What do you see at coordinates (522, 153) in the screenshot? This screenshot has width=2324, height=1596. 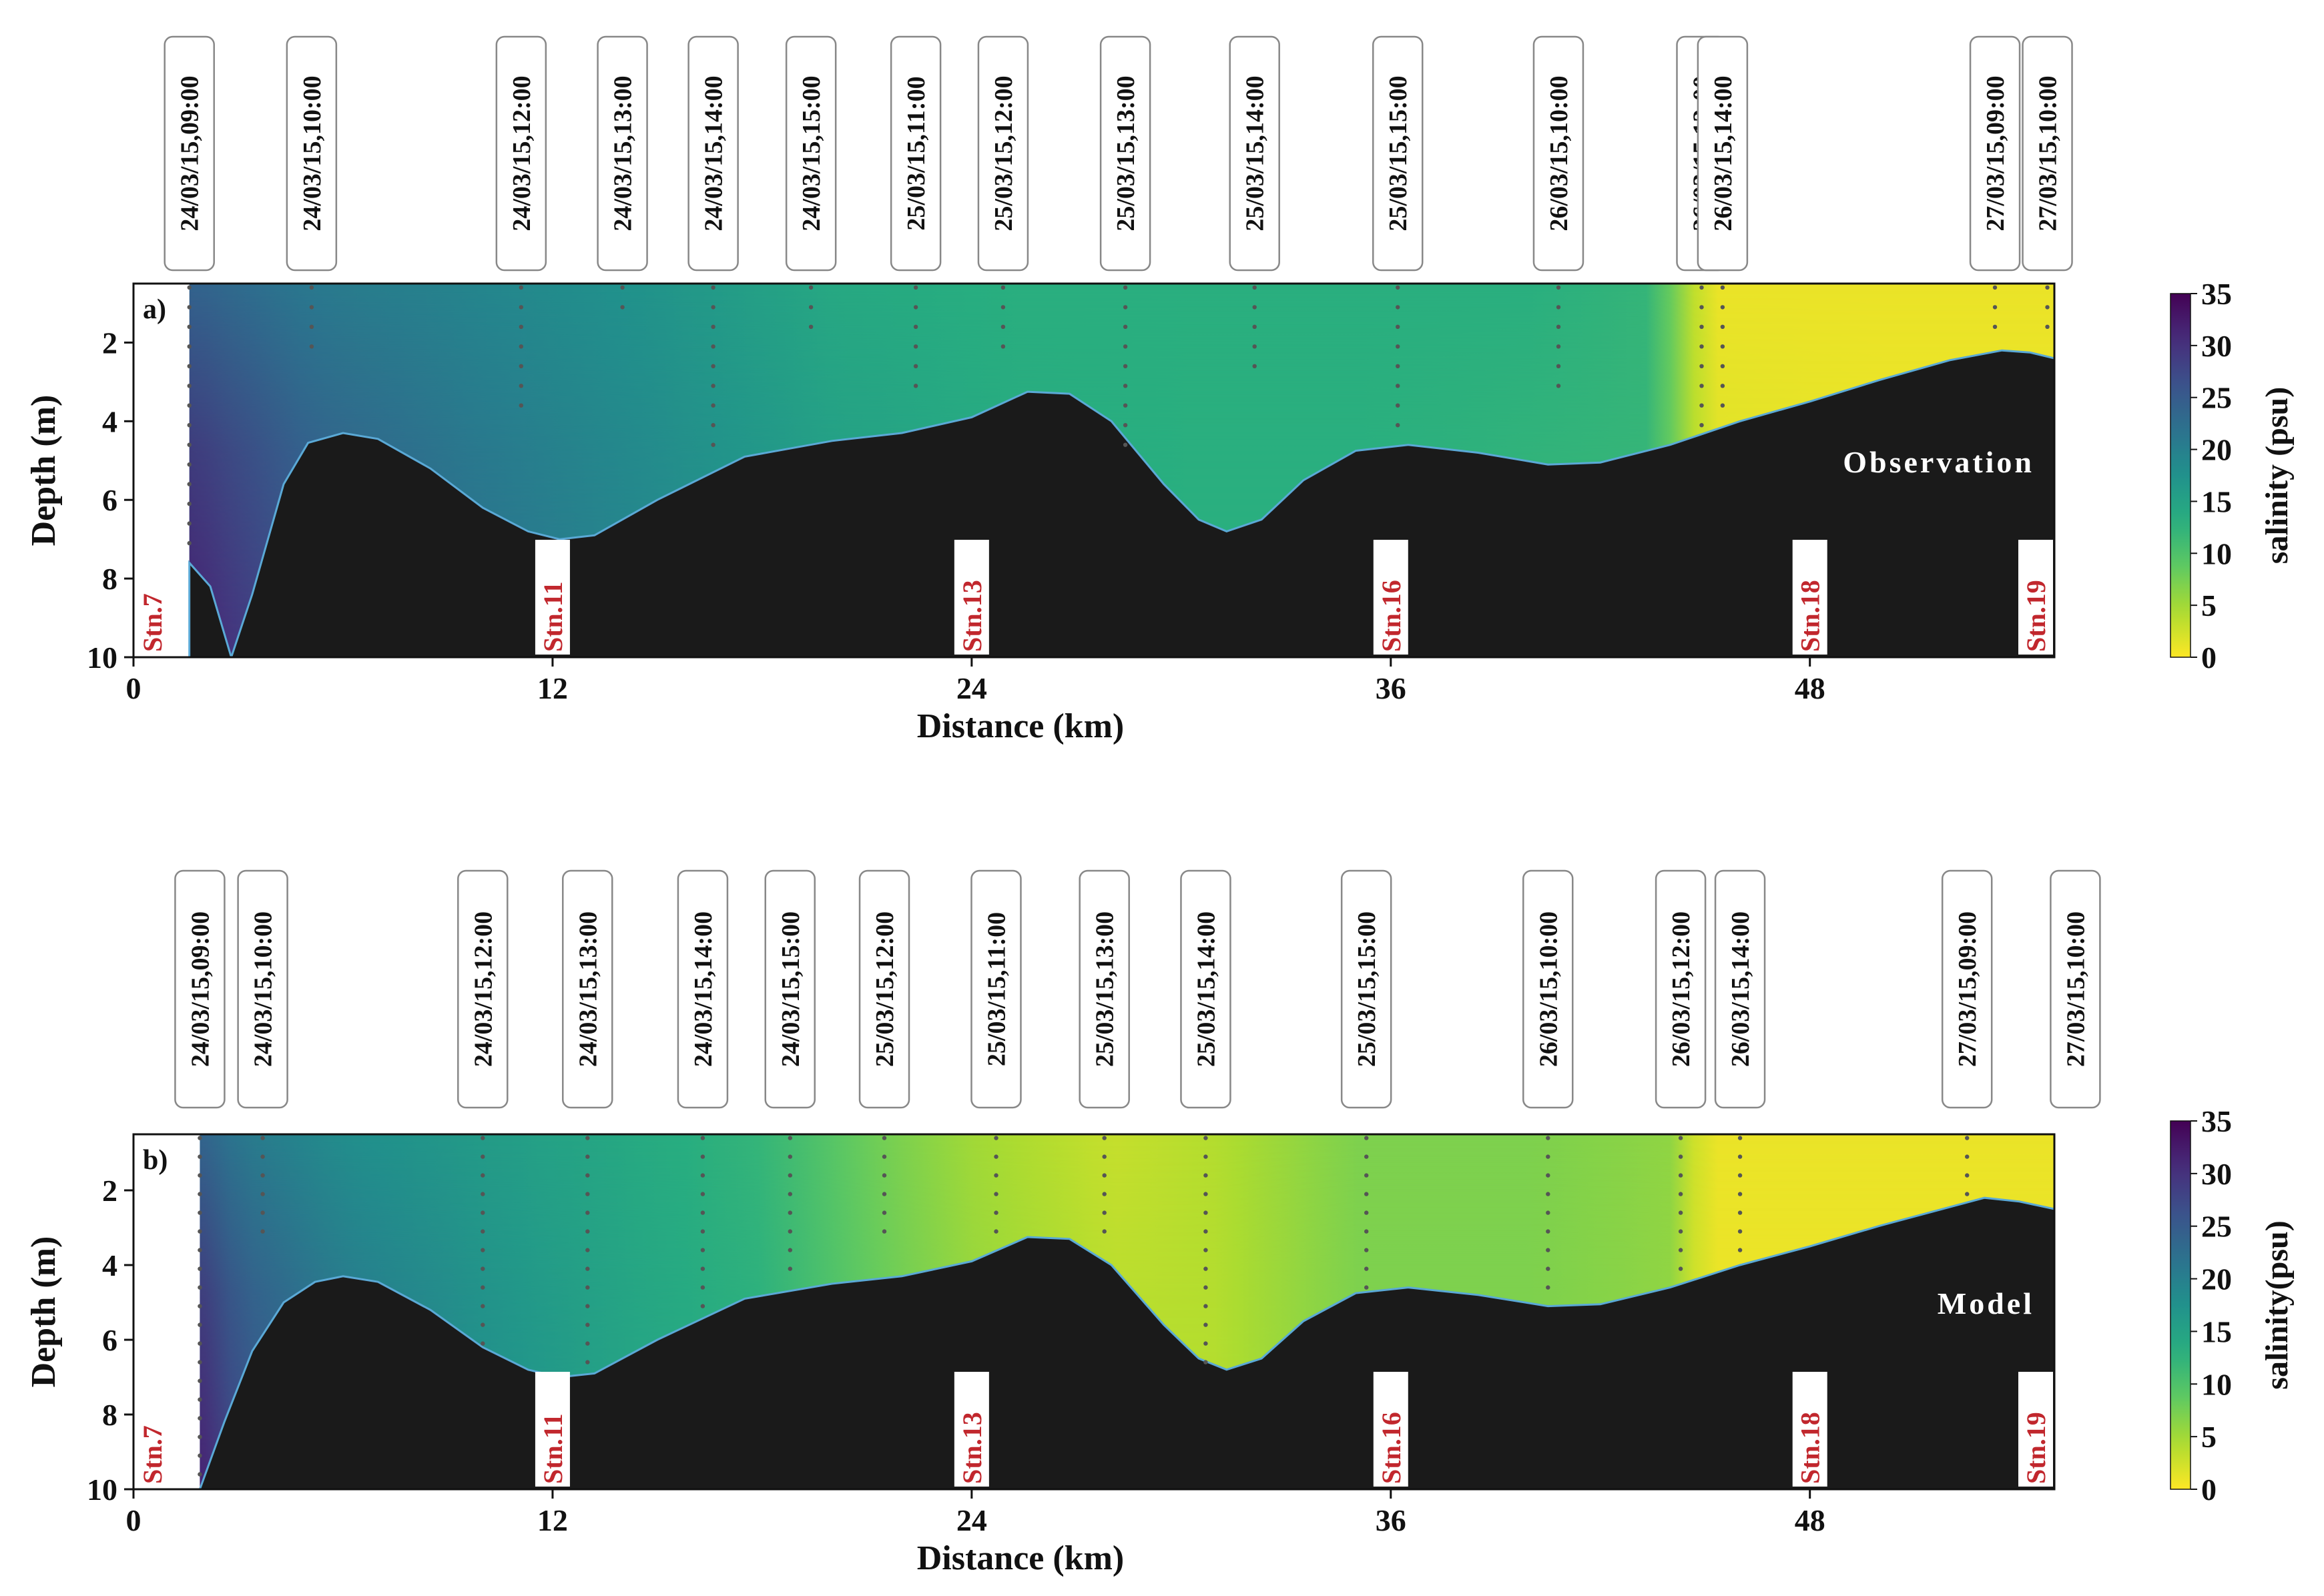 I see `time-label: 24/03/15,12:00` at bounding box center [522, 153].